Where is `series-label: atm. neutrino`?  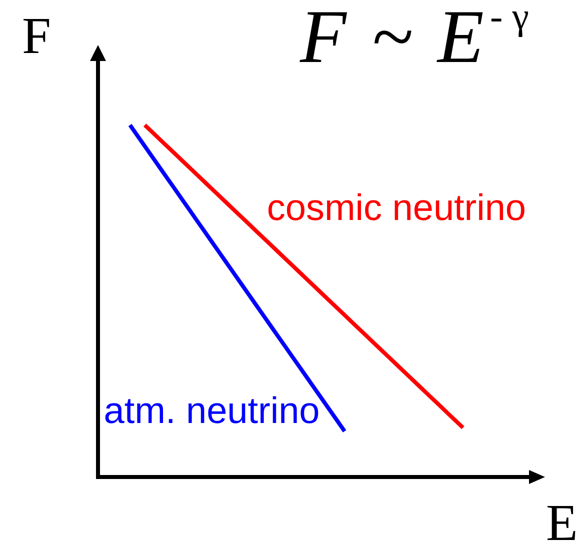
series-label: atm. neutrino is located at coordinates (212, 411).